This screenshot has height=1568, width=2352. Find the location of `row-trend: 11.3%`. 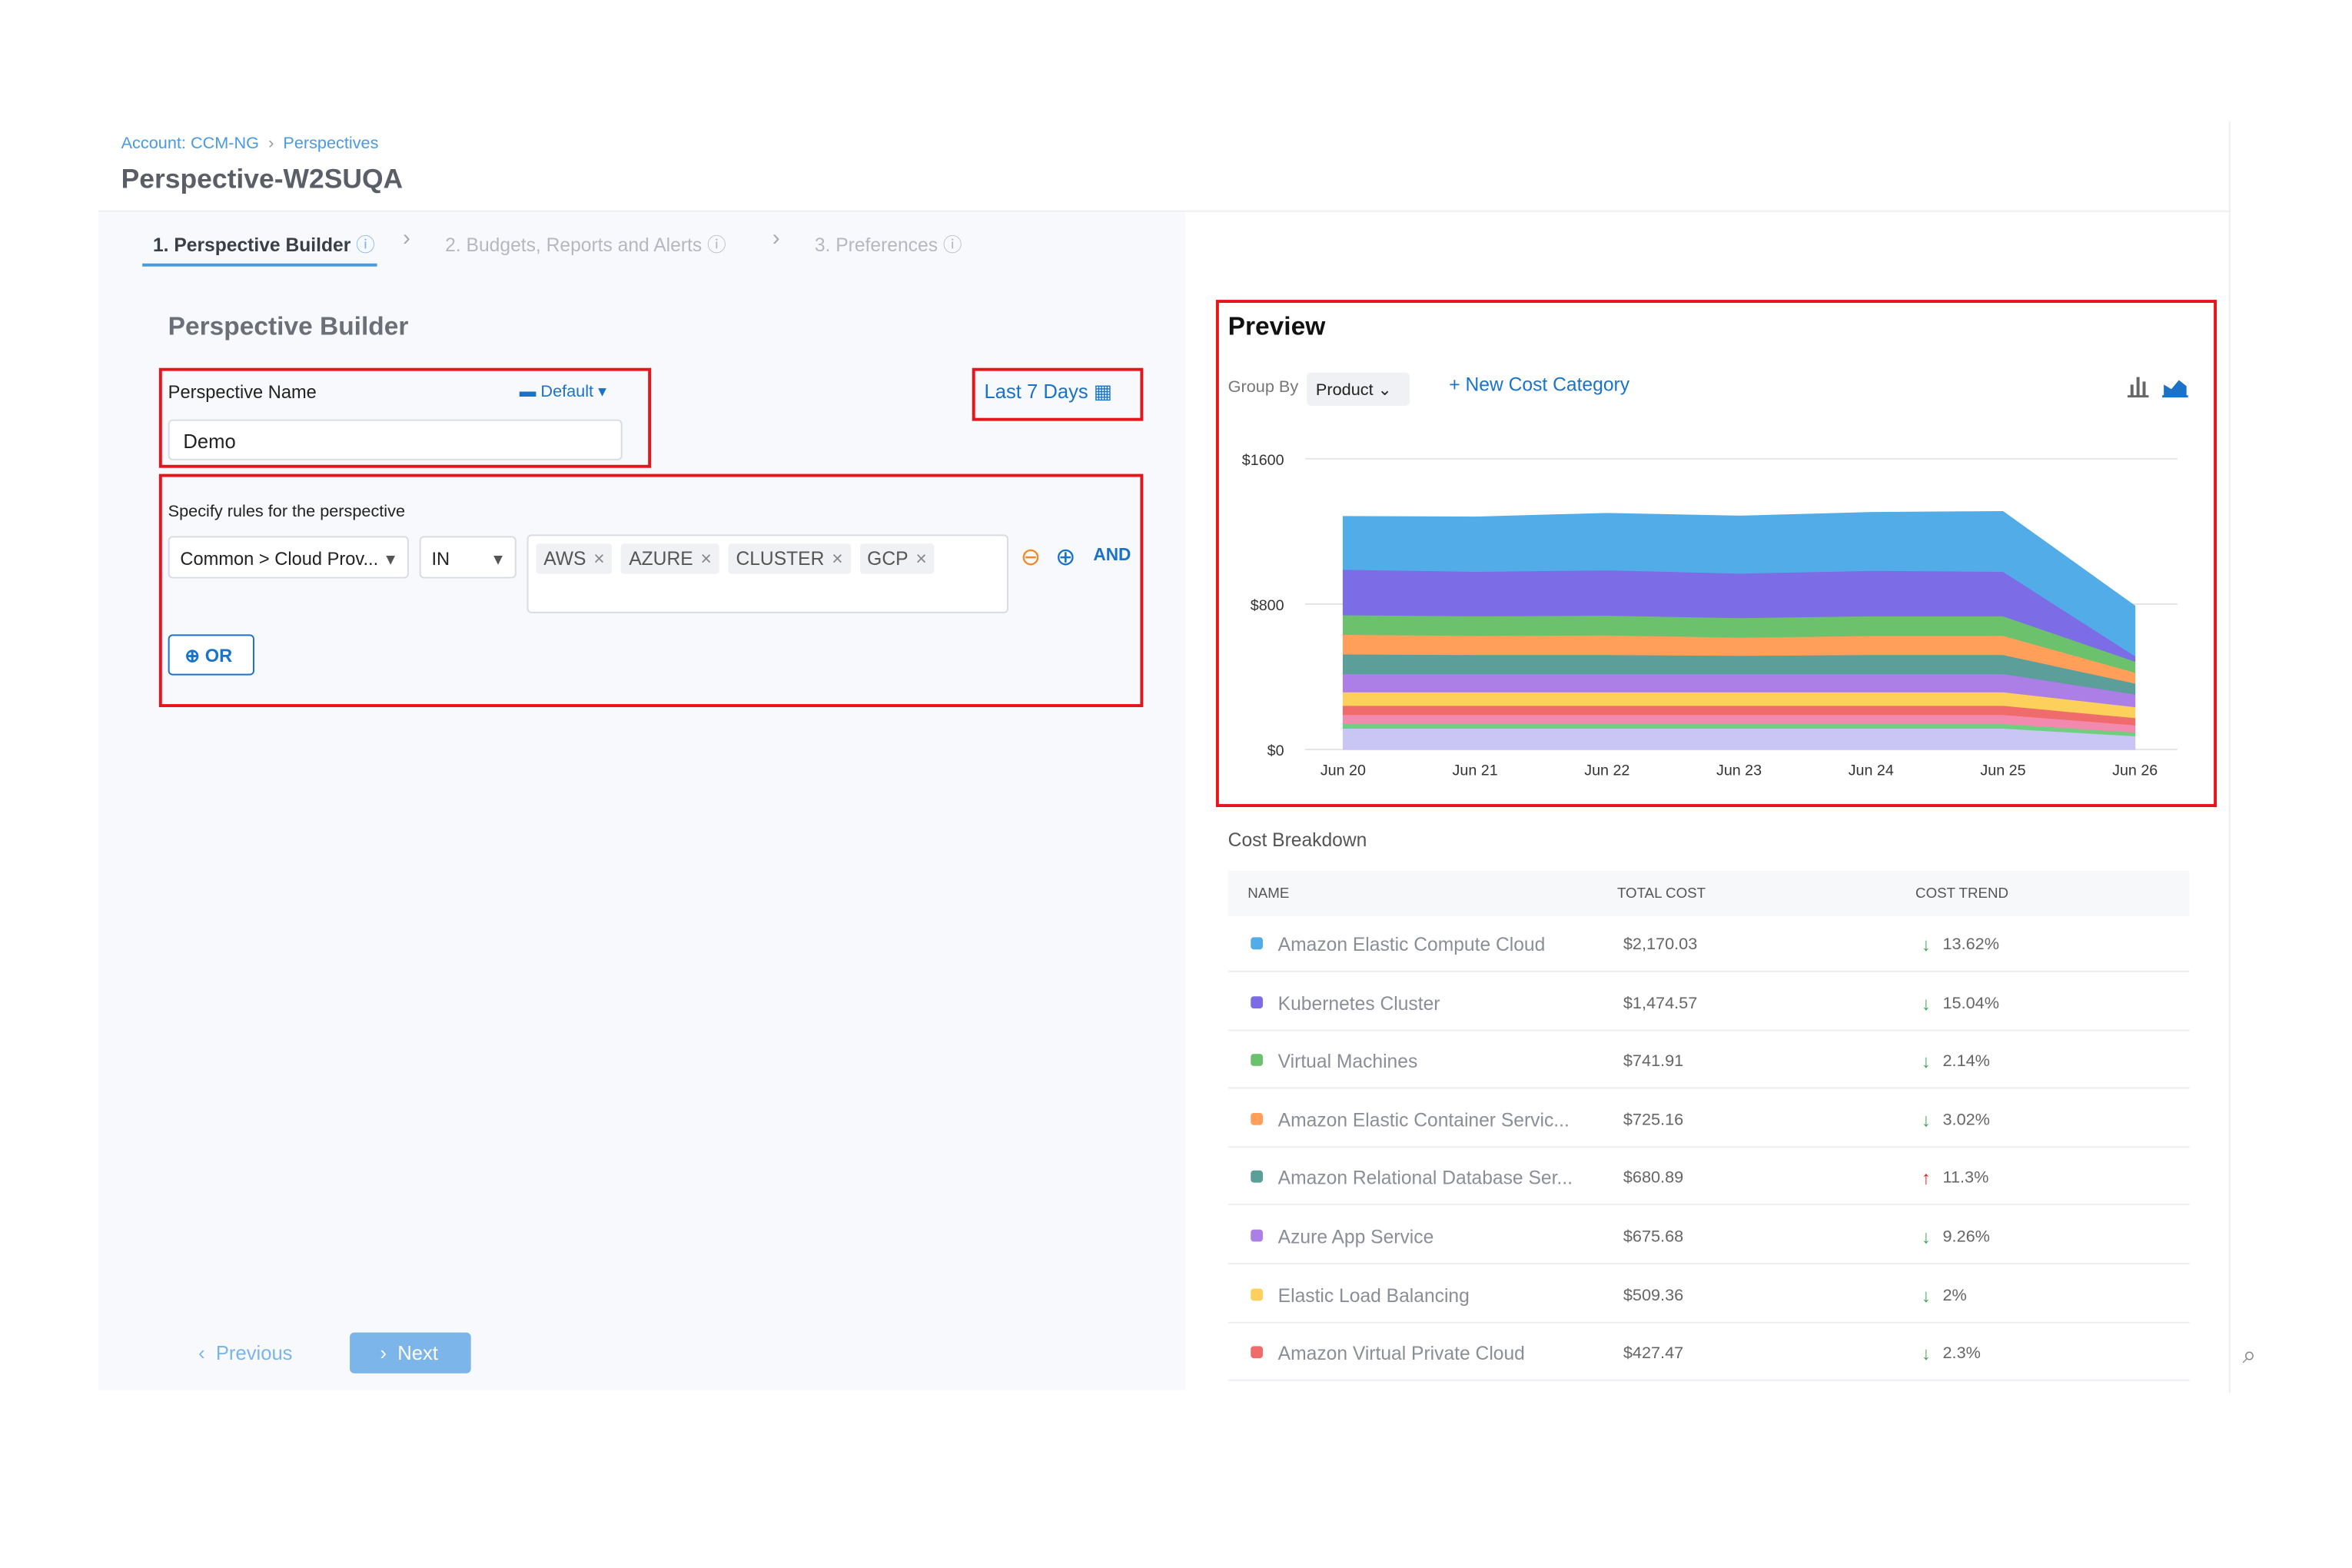

row-trend: 11.3% is located at coordinates (1965, 1178).